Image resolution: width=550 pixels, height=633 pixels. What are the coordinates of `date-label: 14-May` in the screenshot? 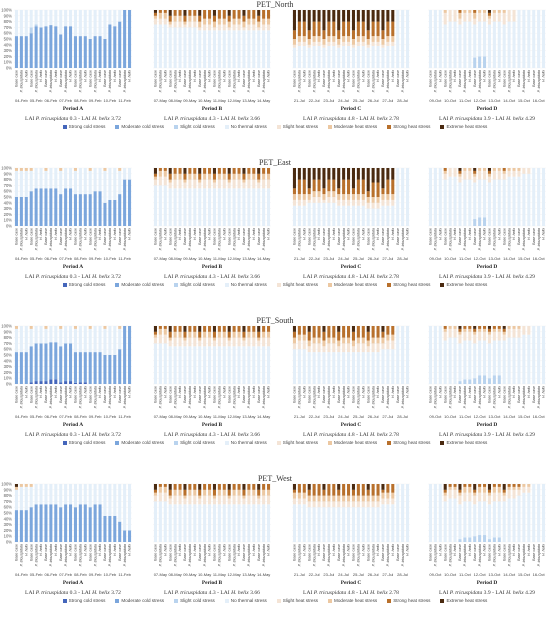 It's located at (263, 258).